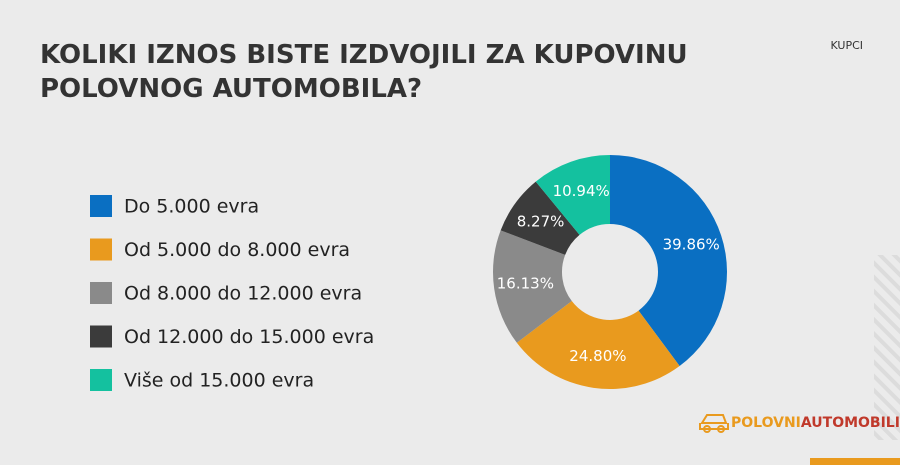  Describe the element at coordinates (766, 423) in the screenshot. I see `logo-part: POLOVNI` at that location.